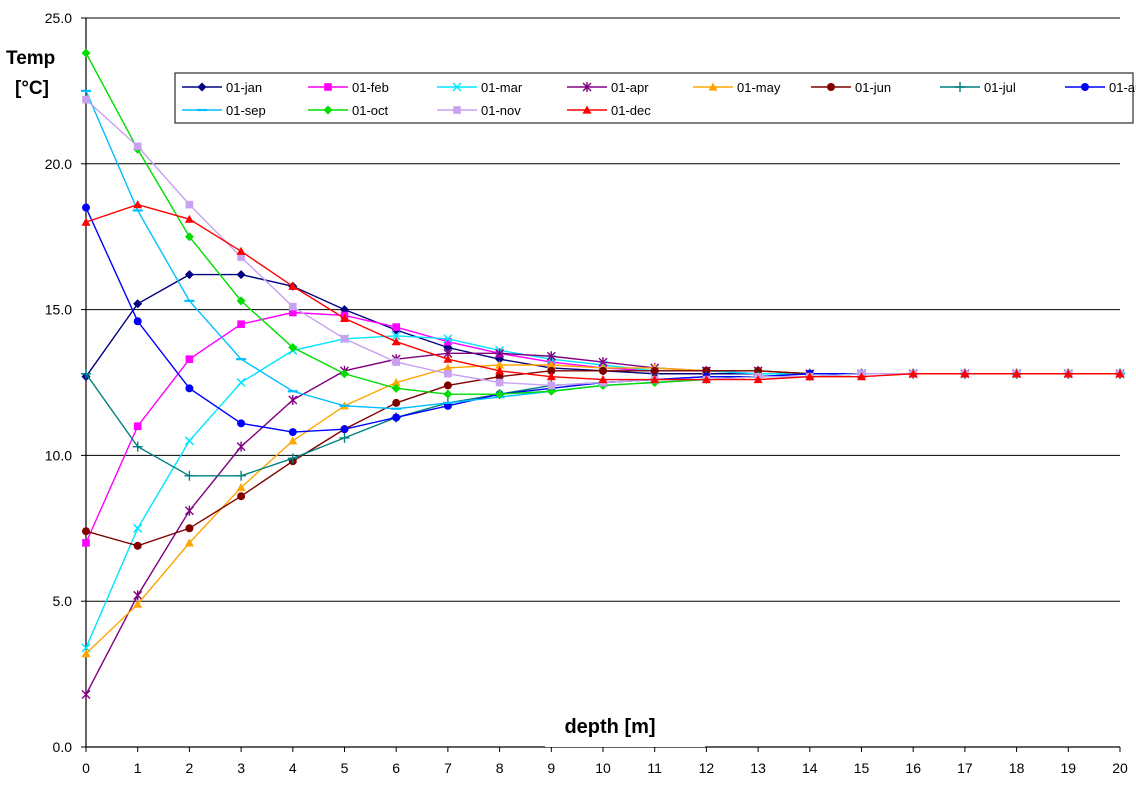  Describe the element at coordinates (58, 164) in the screenshot. I see `y-tick-label: 20.0` at that location.